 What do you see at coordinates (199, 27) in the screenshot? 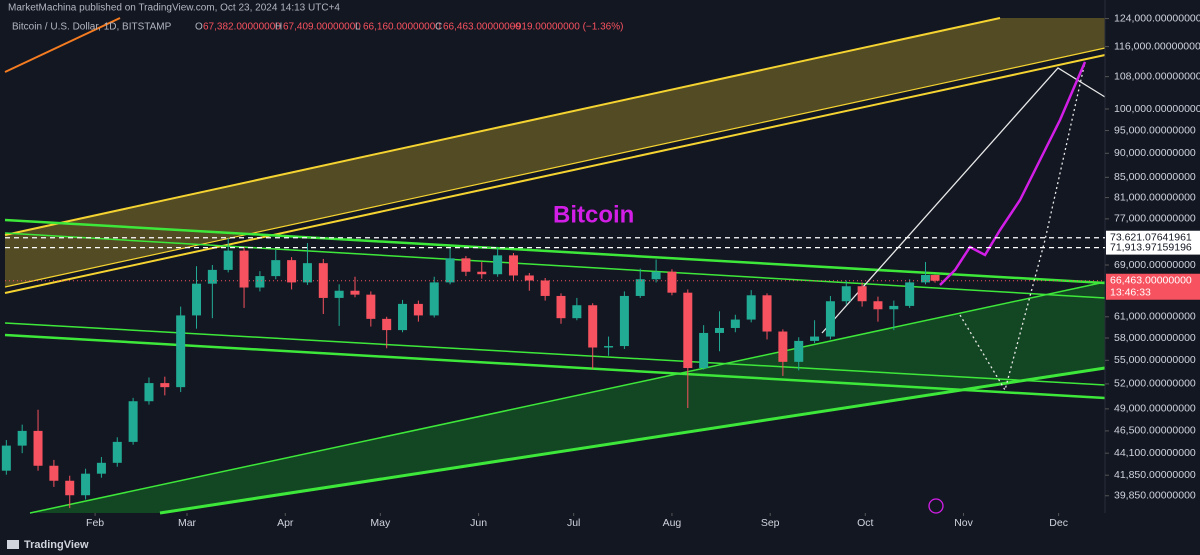
I see `ohlc-key: O` at bounding box center [199, 27].